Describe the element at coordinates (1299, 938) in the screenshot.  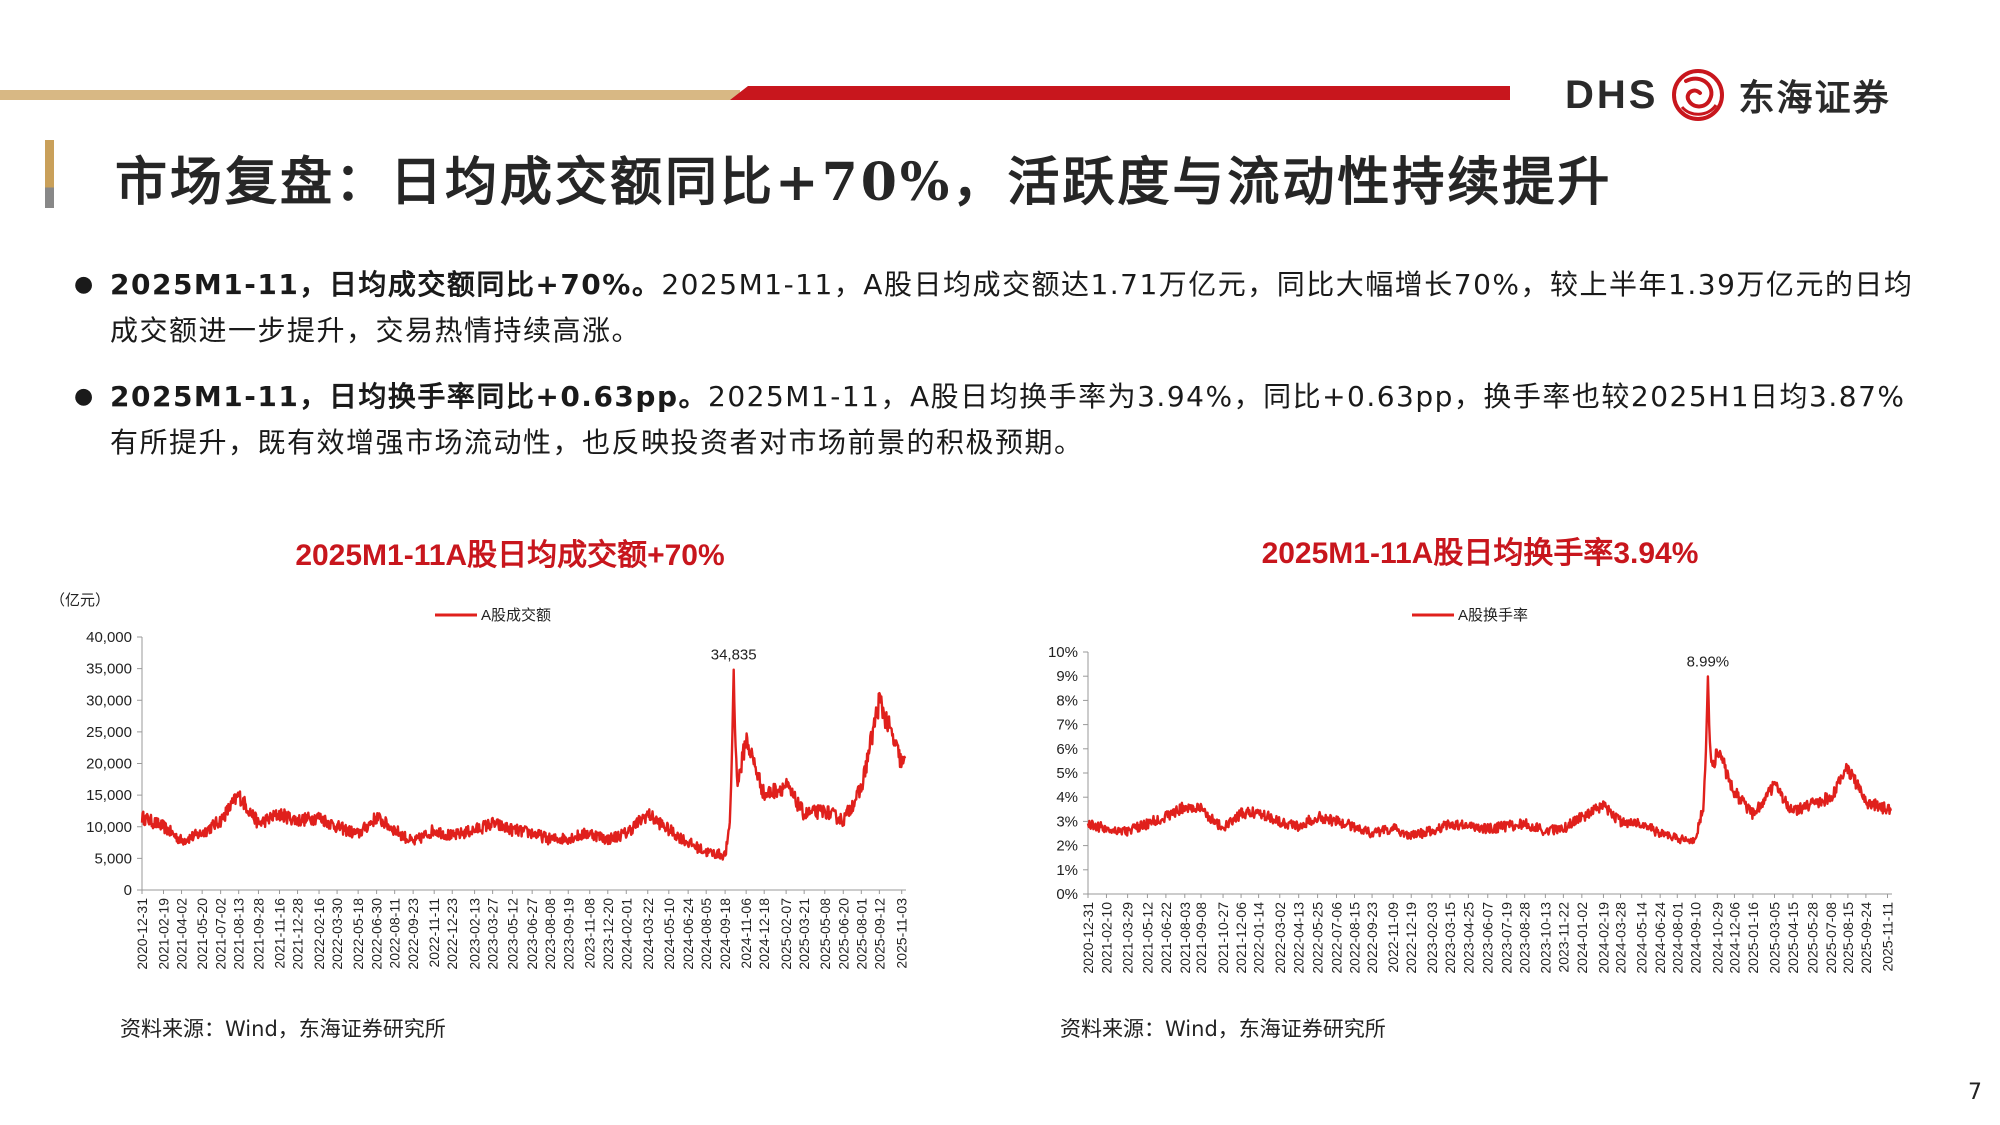
I see `x-tick-label: 2022-04-13` at that location.